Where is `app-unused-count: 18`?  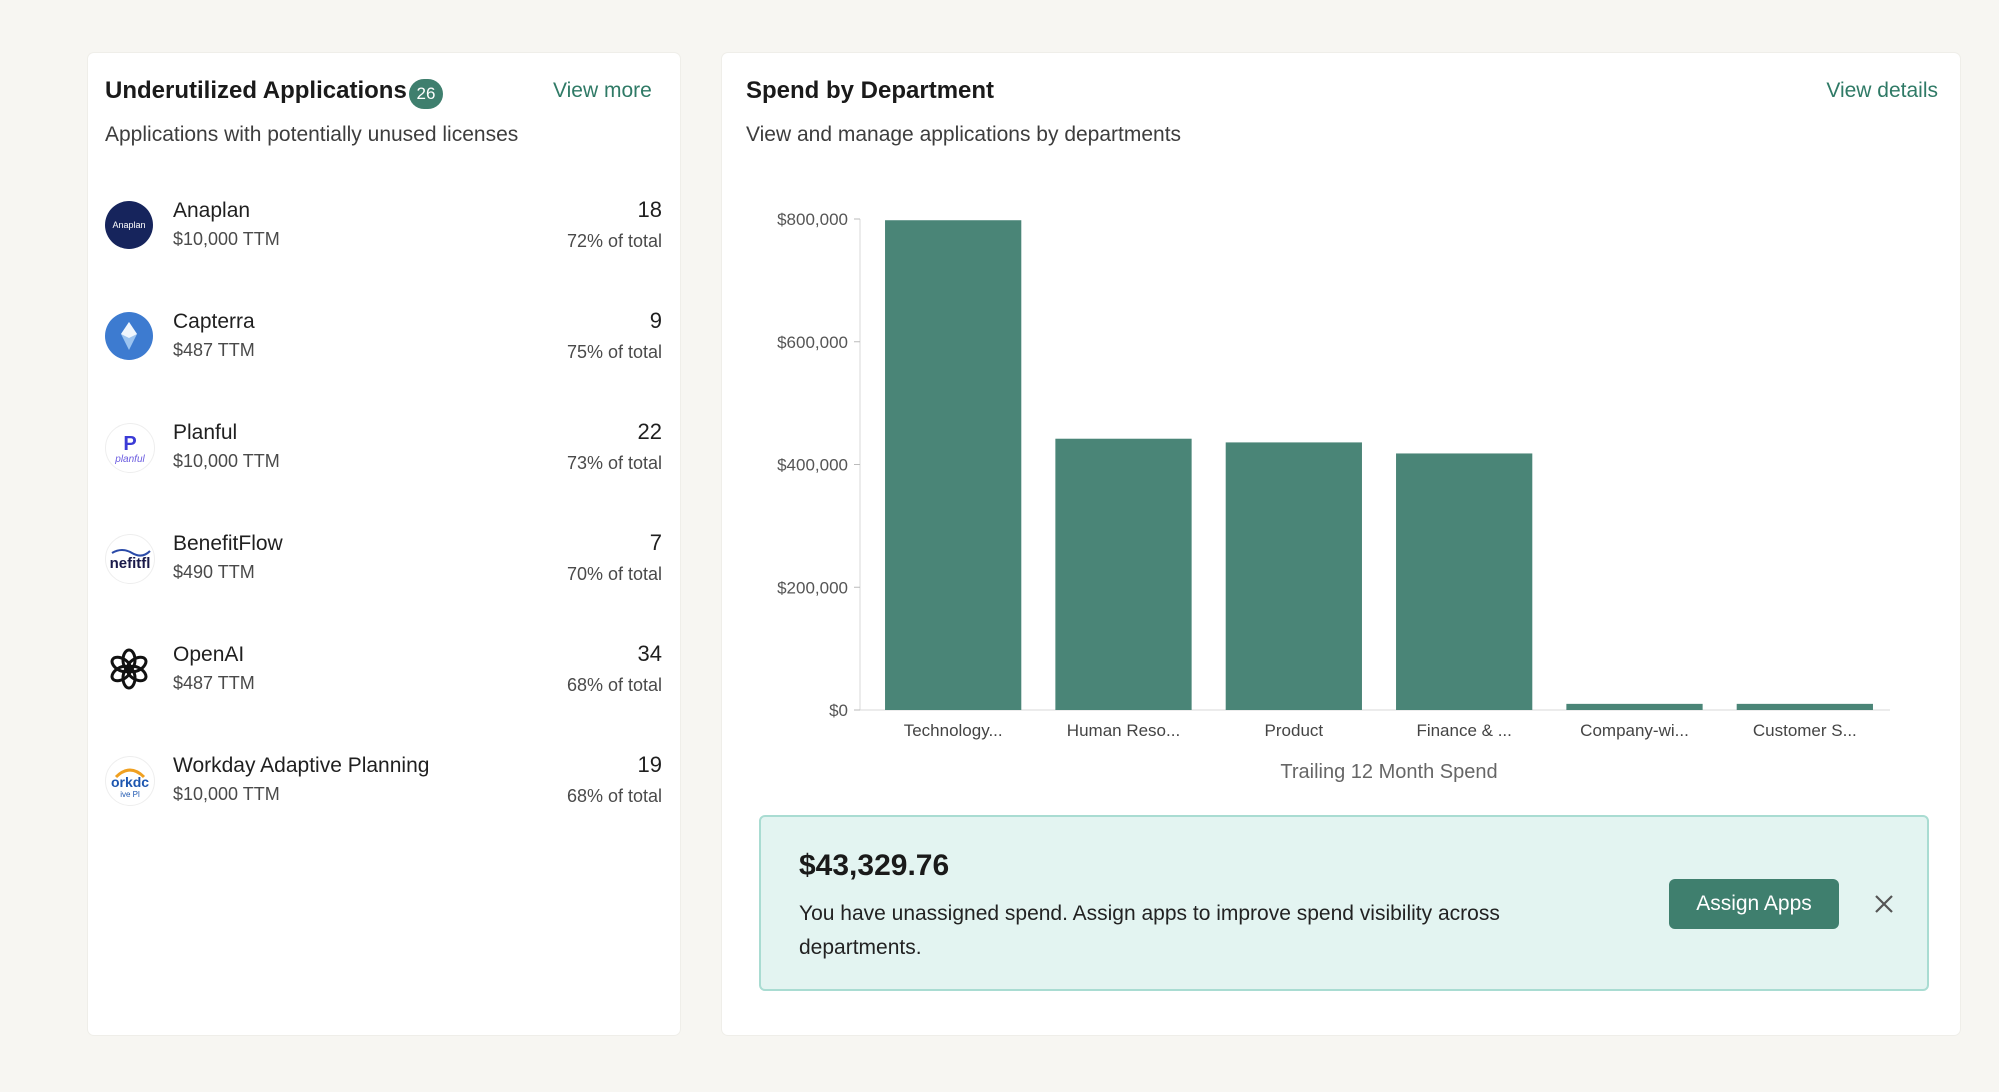
app-unused-count: 18 is located at coordinates (649, 209).